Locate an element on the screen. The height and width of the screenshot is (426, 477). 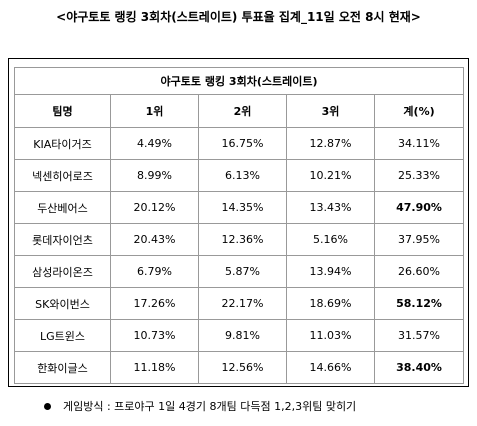
table-row: 삼성라이온즈 6.79% 5.87% 13.94% 26.60% is located at coordinates (239, 271).